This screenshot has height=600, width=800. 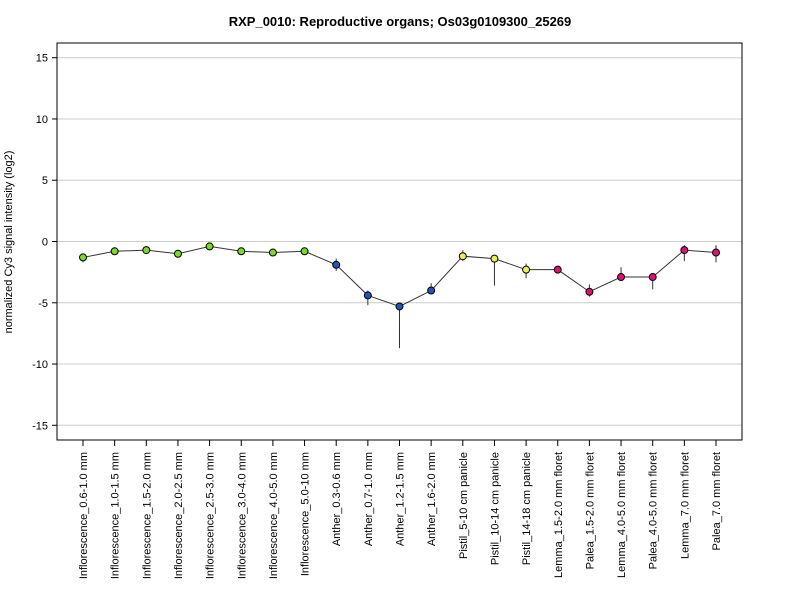 What do you see at coordinates (495, 508) in the screenshot?
I see `x-tick-label: Pistil_10-14 cm panicle` at bounding box center [495, 508].